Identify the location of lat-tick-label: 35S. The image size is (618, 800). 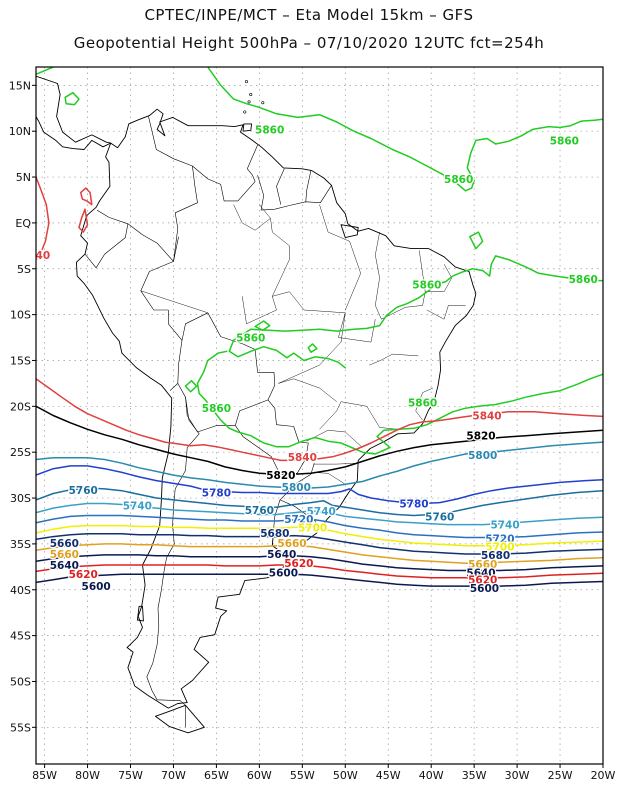
(20, 544).